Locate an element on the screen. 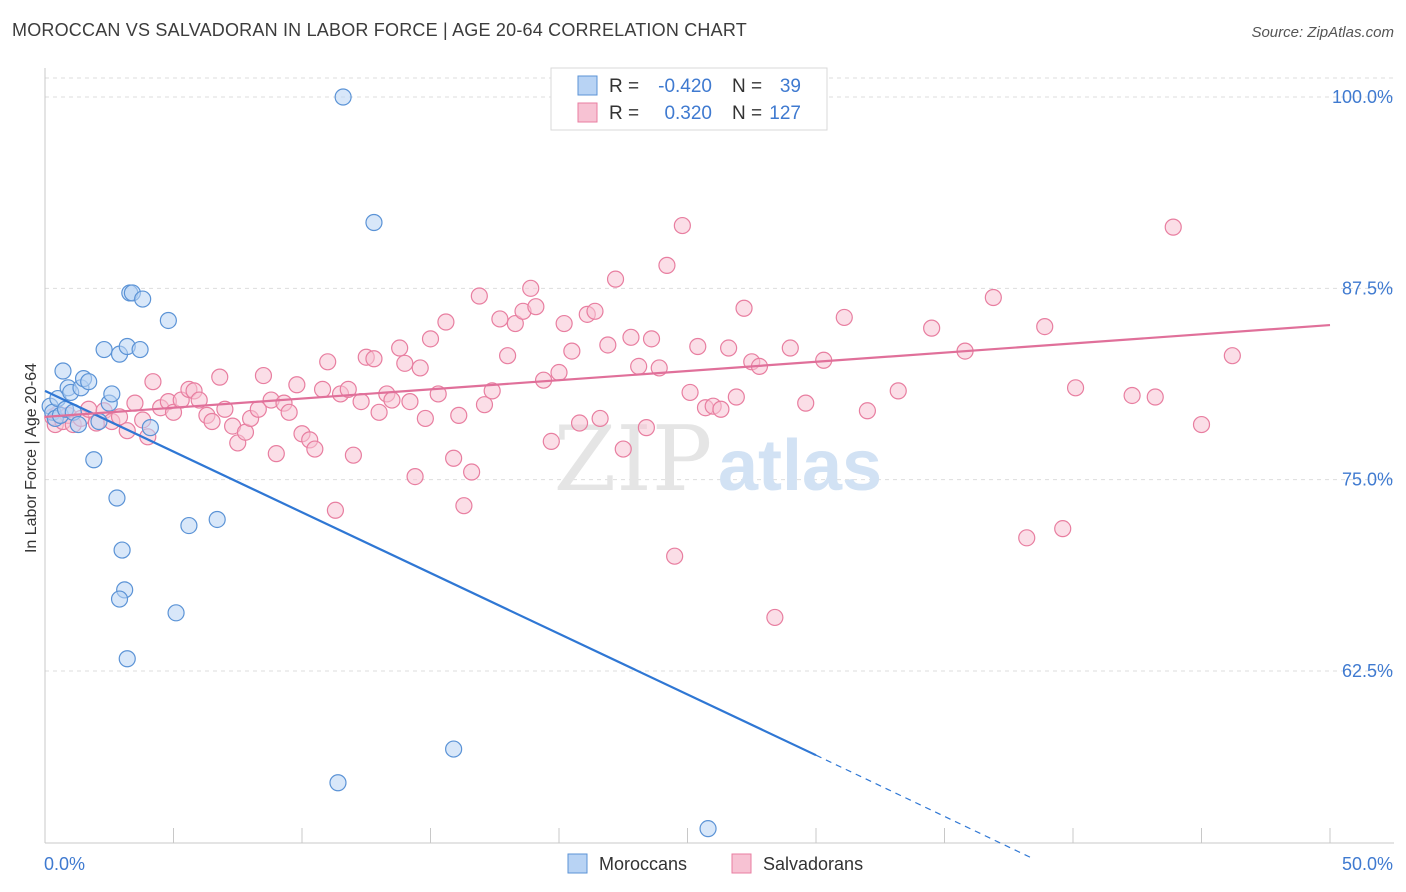  stats-legend: R = -0.420 N = 39 R = 0.320 N = 127 is located at coordinates (689, 99).